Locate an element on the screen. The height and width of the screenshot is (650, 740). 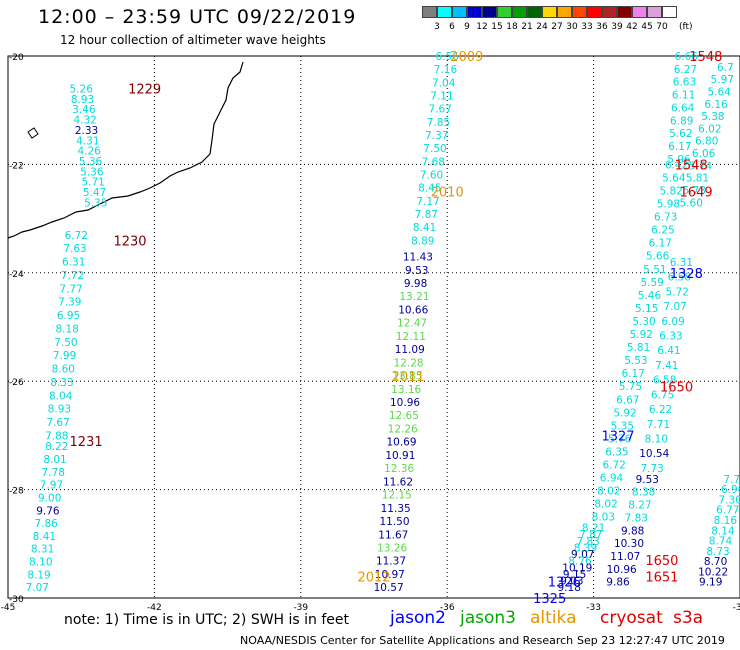
wave-height-label: 8.45 is located at coordinates (429, 189).